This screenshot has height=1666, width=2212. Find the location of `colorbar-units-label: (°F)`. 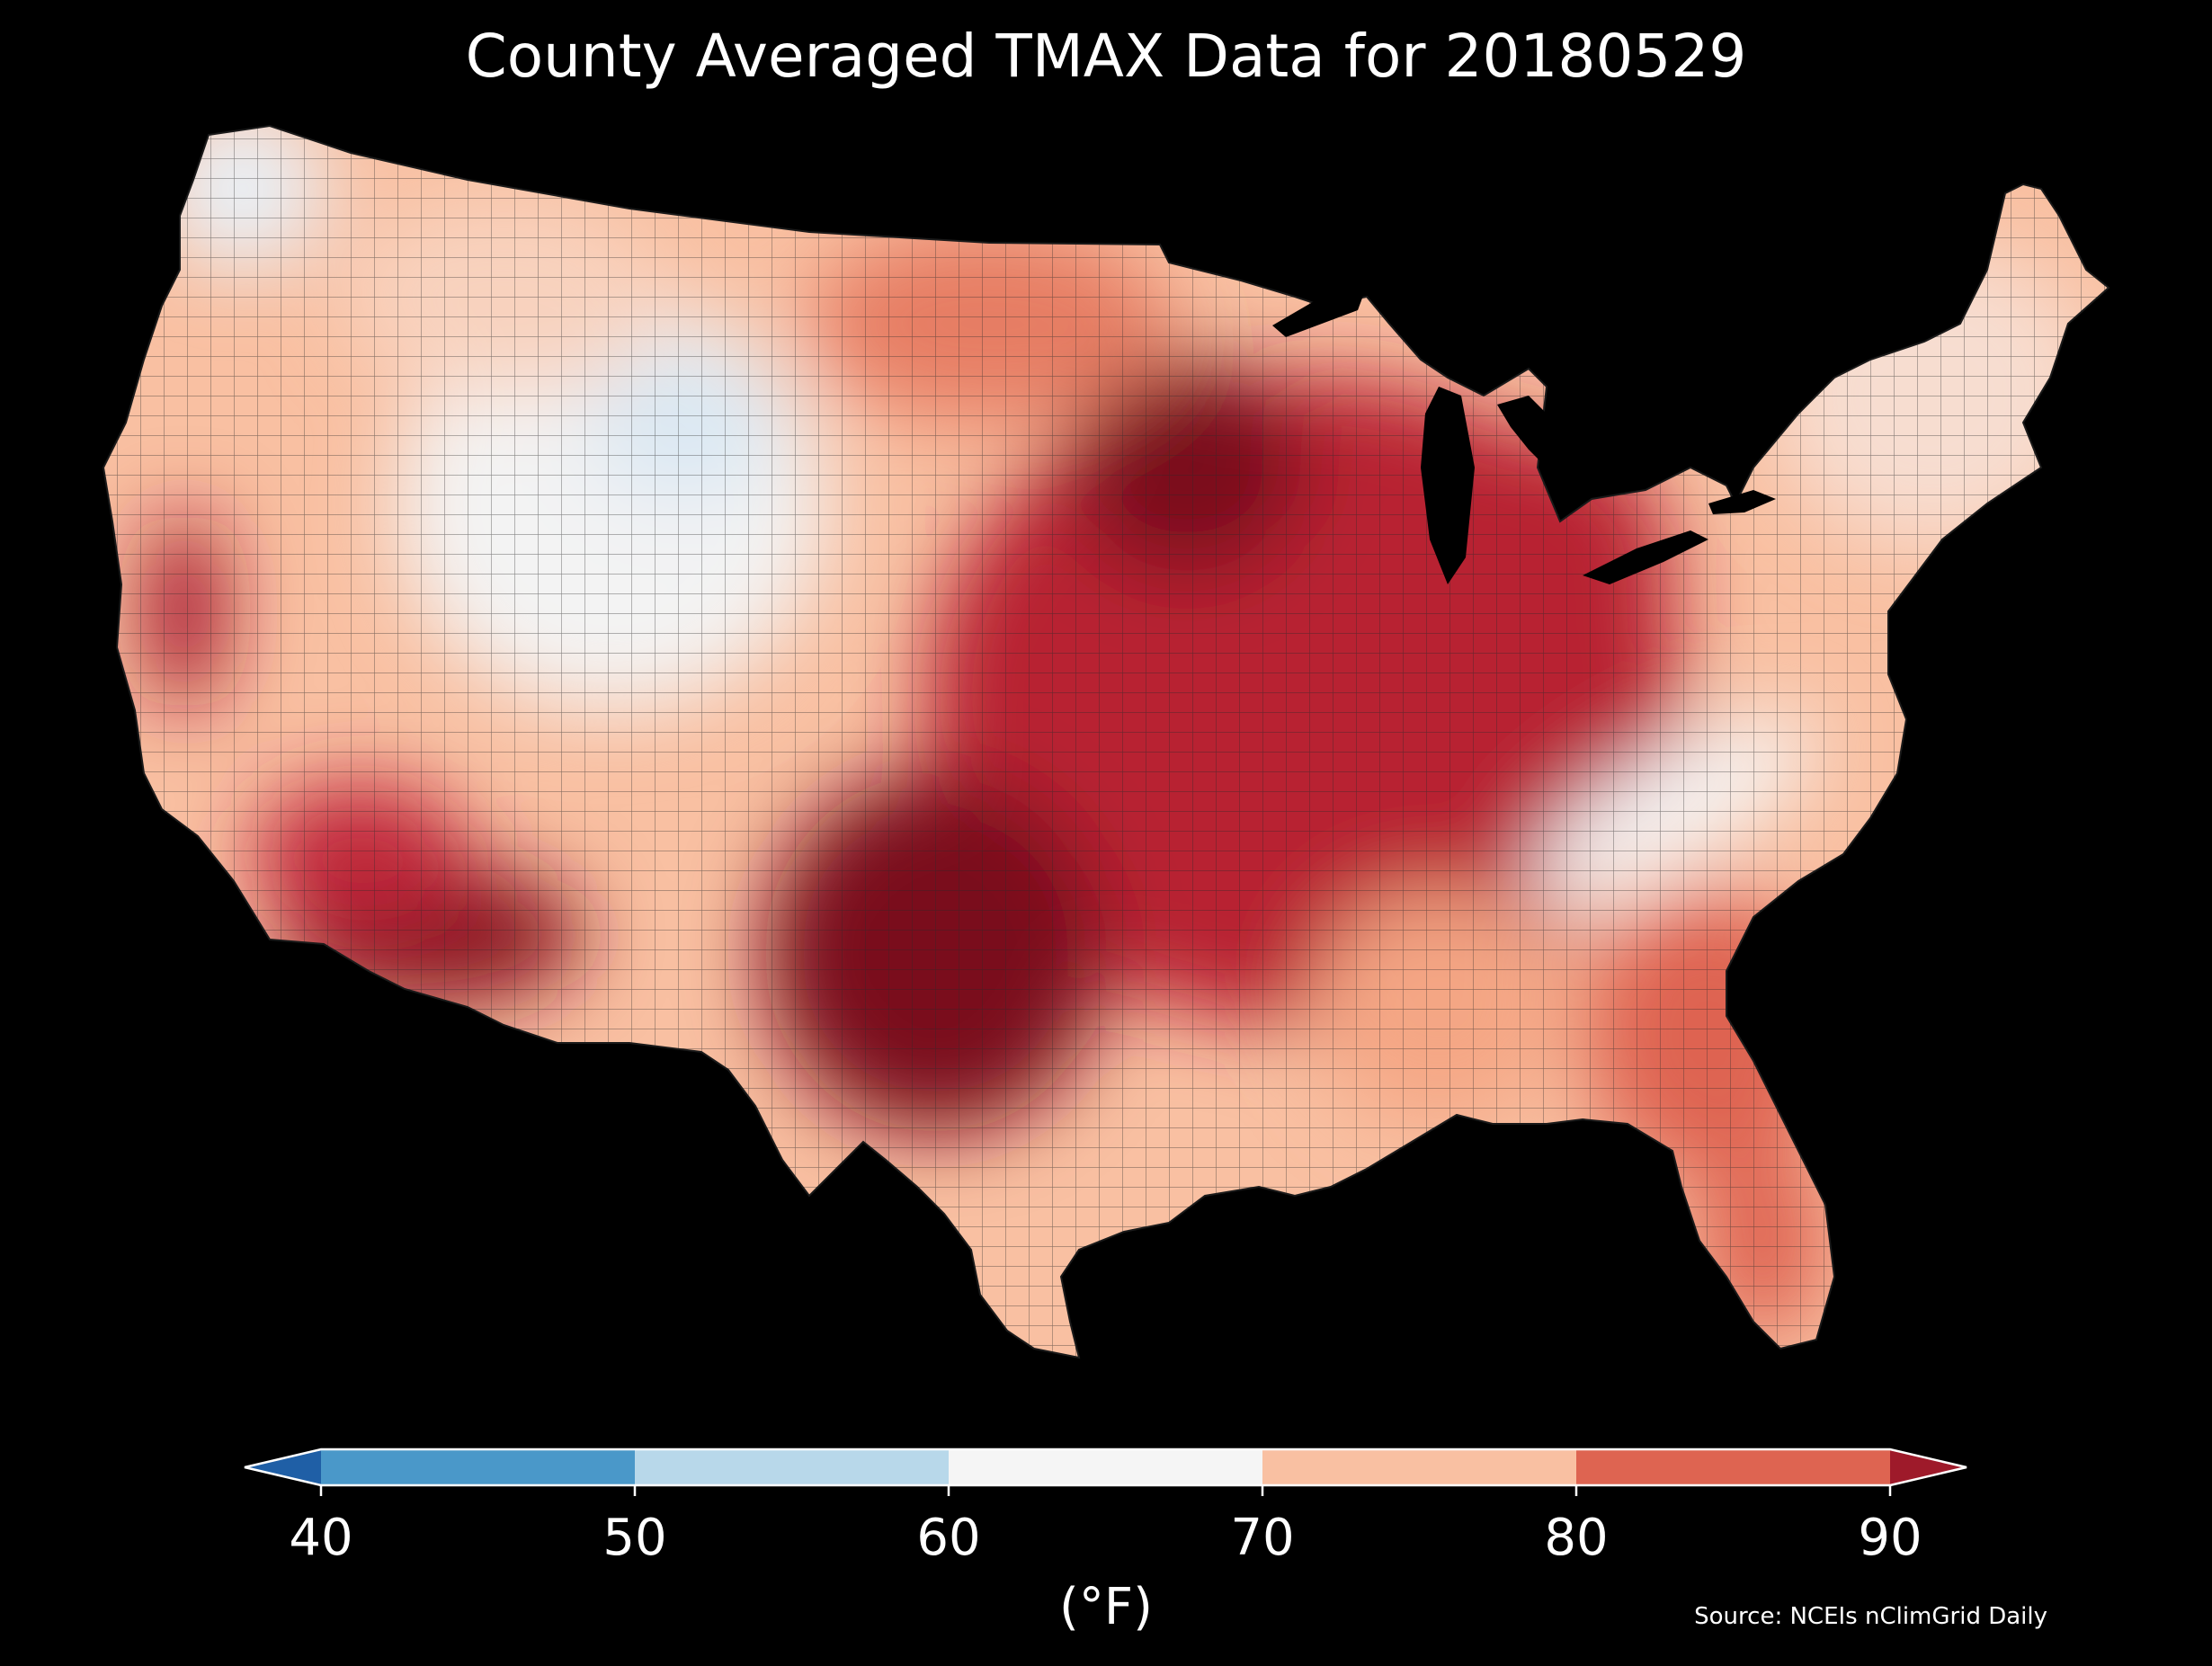

colorbar-units-label: (°F) is located at coordinates (1106, 1607).